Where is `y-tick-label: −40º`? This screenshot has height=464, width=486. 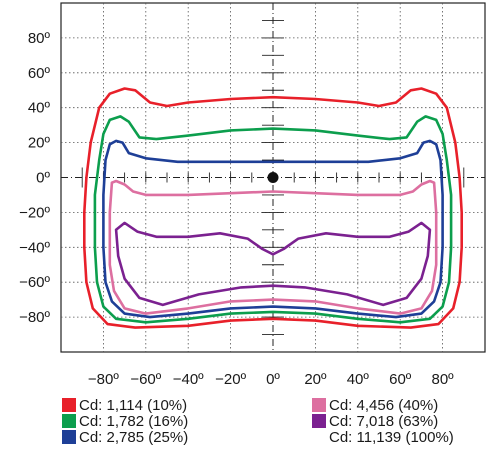
y-tick-label: −40º is located at coordinates (34, 247).